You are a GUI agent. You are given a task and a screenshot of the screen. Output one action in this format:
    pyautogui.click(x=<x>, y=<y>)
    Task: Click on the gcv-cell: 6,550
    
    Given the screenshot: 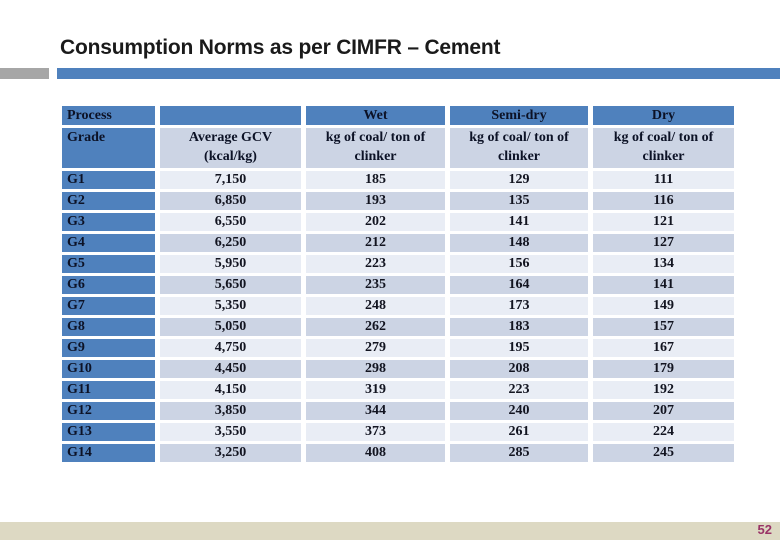 What is the action you would take?
    pyautogui.click(x=230, y=222)
    